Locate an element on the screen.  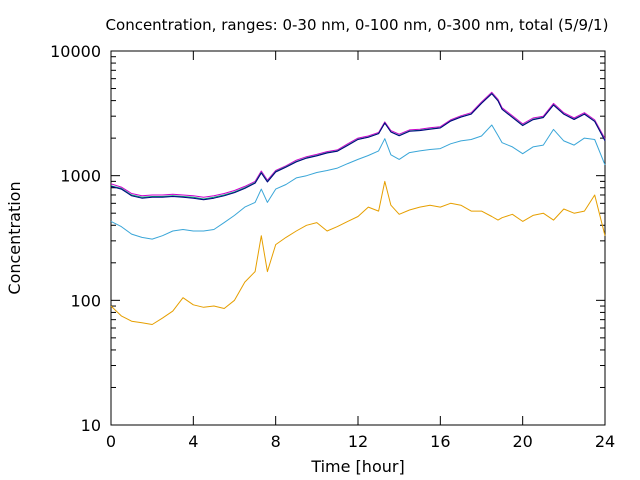
y-tick-label: 10000 is located at coordinates (75, 51).